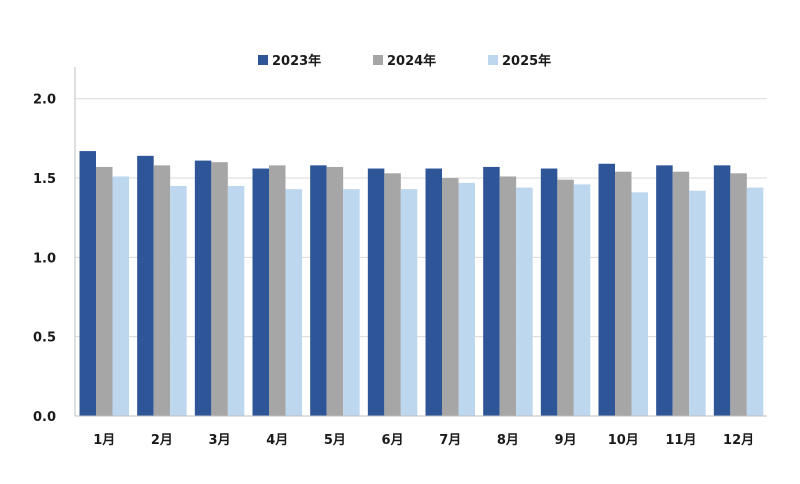 The image size is (800, 484). I want to click on y-tick-label: 2.0, so click(44, 100).